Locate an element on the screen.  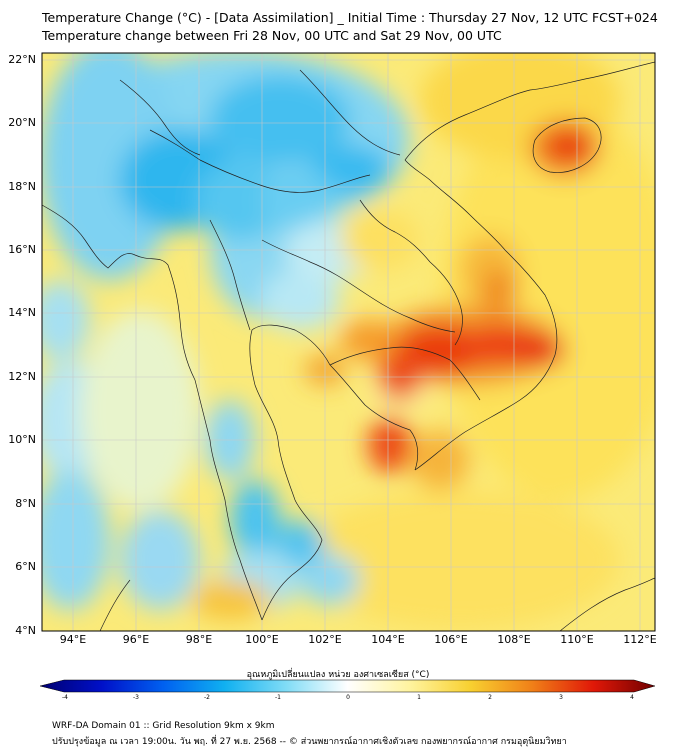
colorbar-tick: 1 is located at coordinates (419, 697).